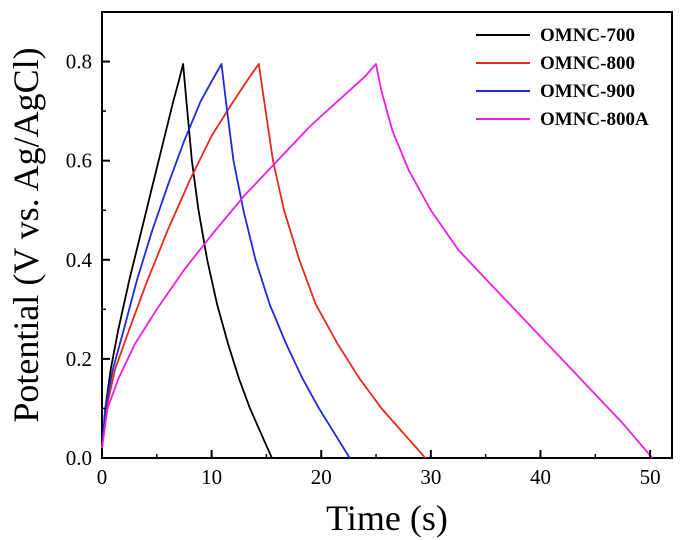 The width and height of the screenshot is (684, 540). Describe the element at coordinates (587, 91) in the screenshot. I see `legend-label-3: OMNC-900` at that location.